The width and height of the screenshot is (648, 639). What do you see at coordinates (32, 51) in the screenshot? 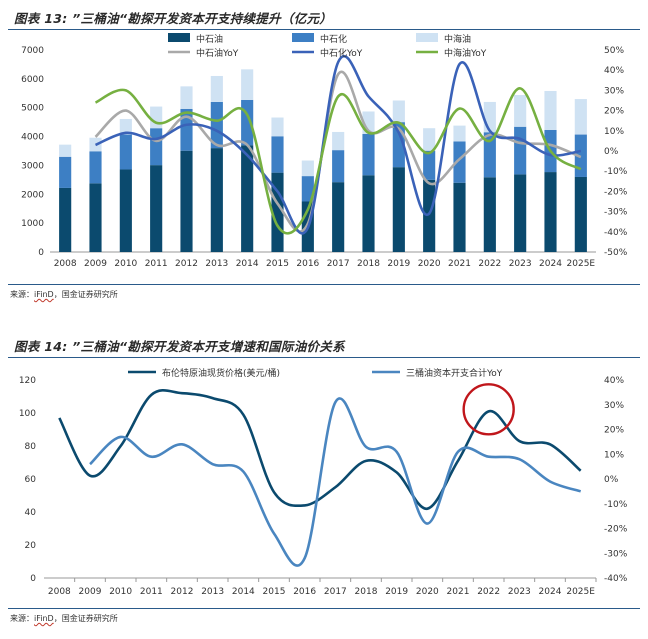
I see `y-tick-label: 7000` at bounding box center [32, 51].